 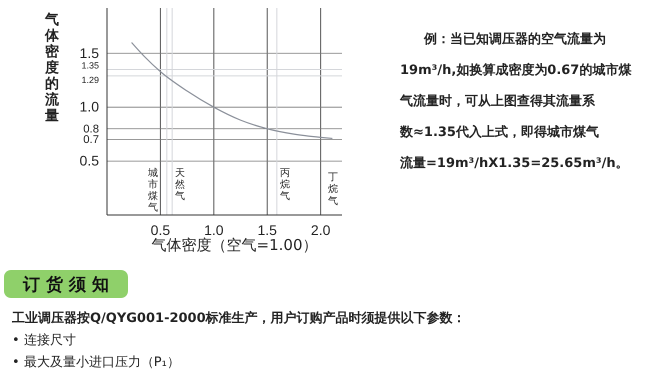 I want to click on text: 流量=19m³/hX1.35=25.65m³/h。, so click(x=514, y=163).